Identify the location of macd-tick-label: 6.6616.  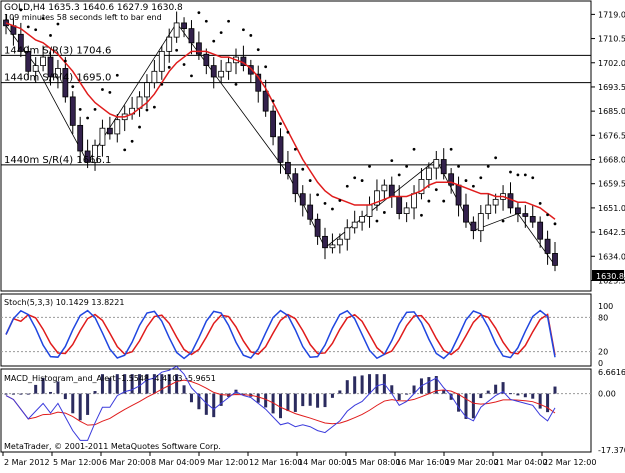
(611, 372).